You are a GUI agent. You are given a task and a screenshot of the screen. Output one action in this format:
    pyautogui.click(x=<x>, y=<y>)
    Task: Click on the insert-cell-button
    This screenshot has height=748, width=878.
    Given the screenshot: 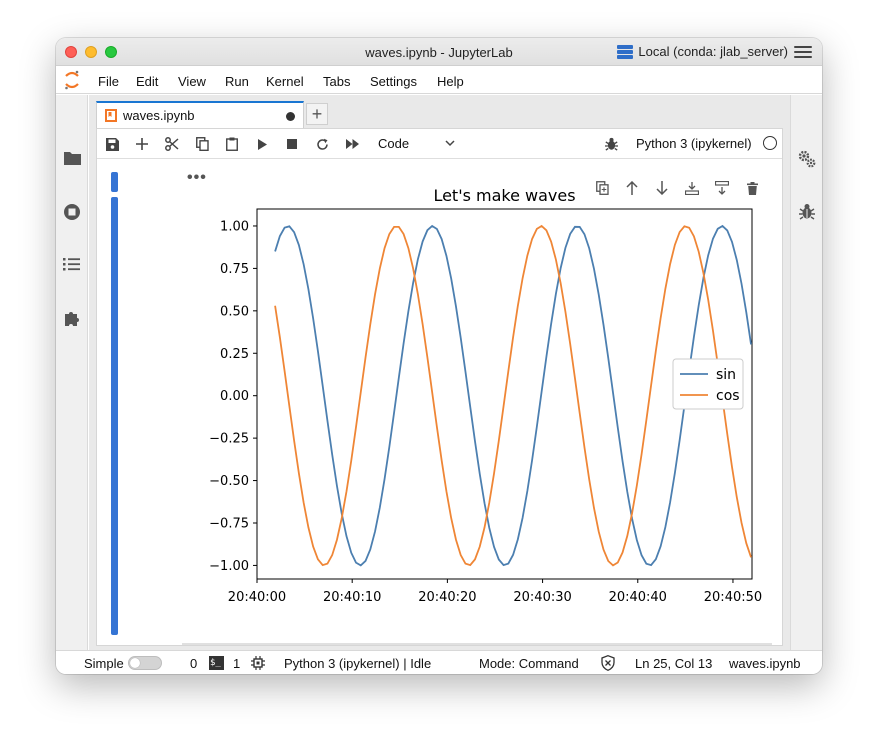 What is the action you would take?
    pyautogui.click(x=142, y=144)
    